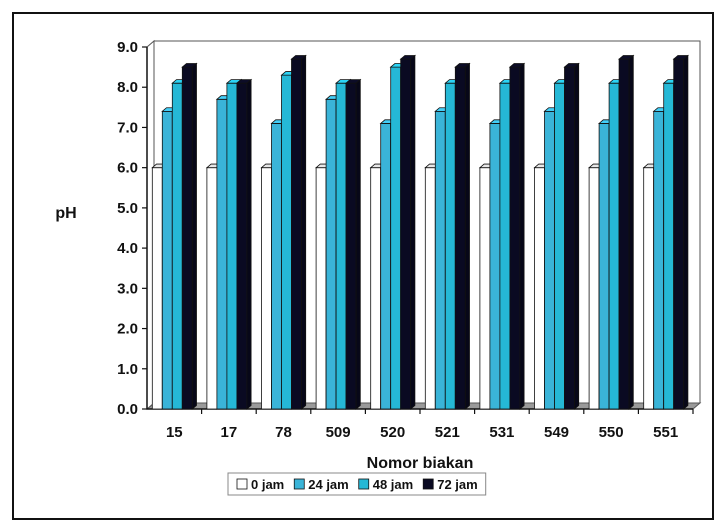 This screenshot has width=728, height=532. What do you see at coordinates (393, 484) in the screenshot?
I see `legend-entry: 48 jam` at bounding box center [393, 484].